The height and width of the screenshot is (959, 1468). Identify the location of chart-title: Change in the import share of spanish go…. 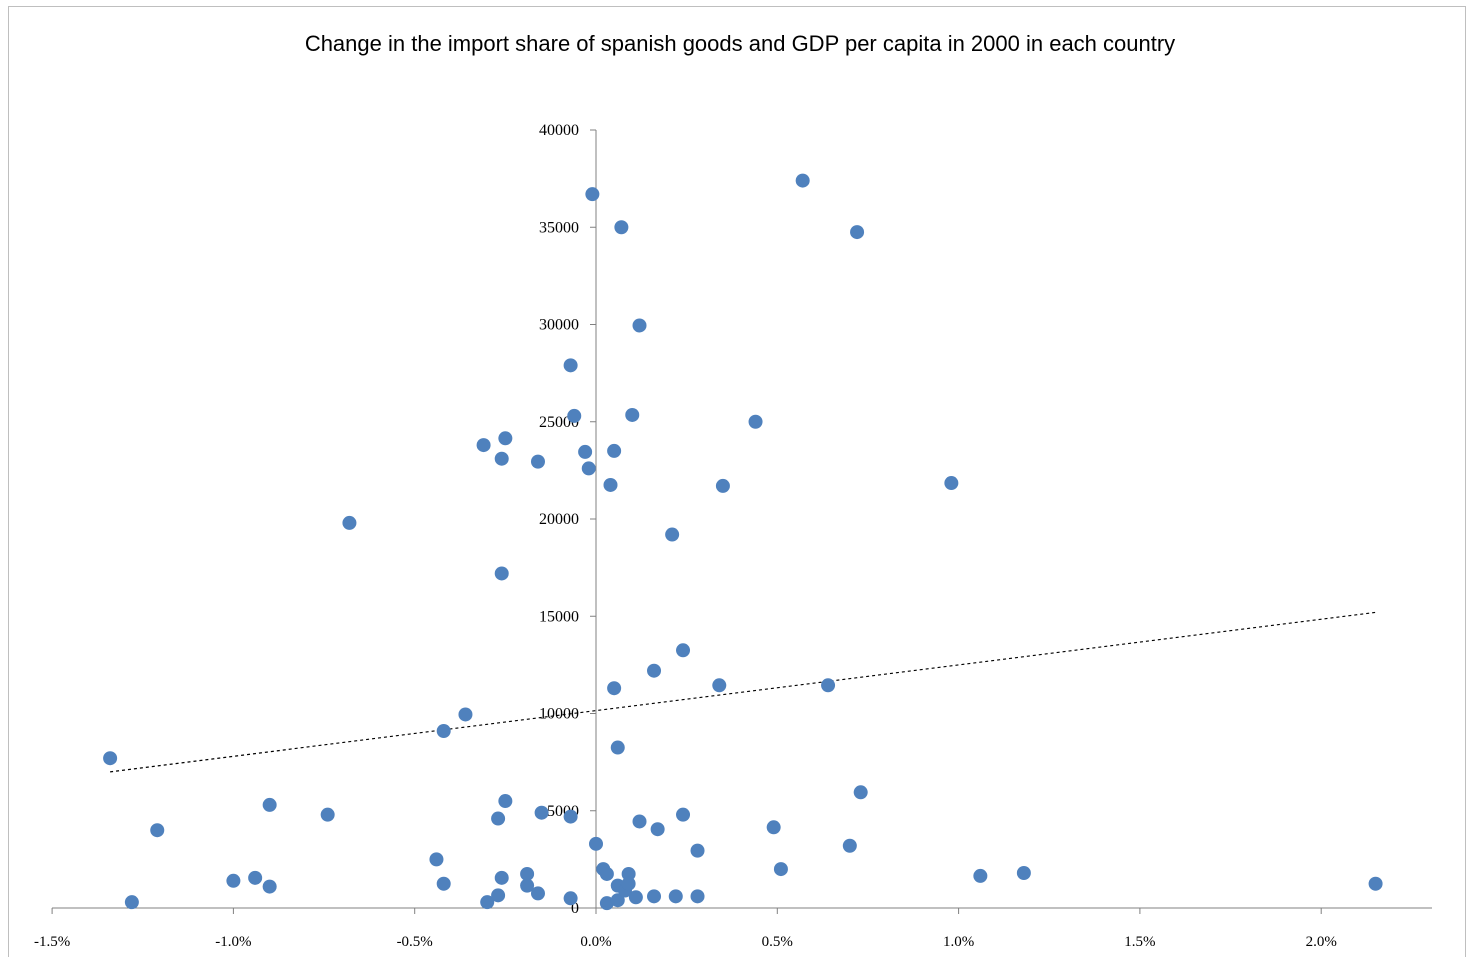
(740, 43).